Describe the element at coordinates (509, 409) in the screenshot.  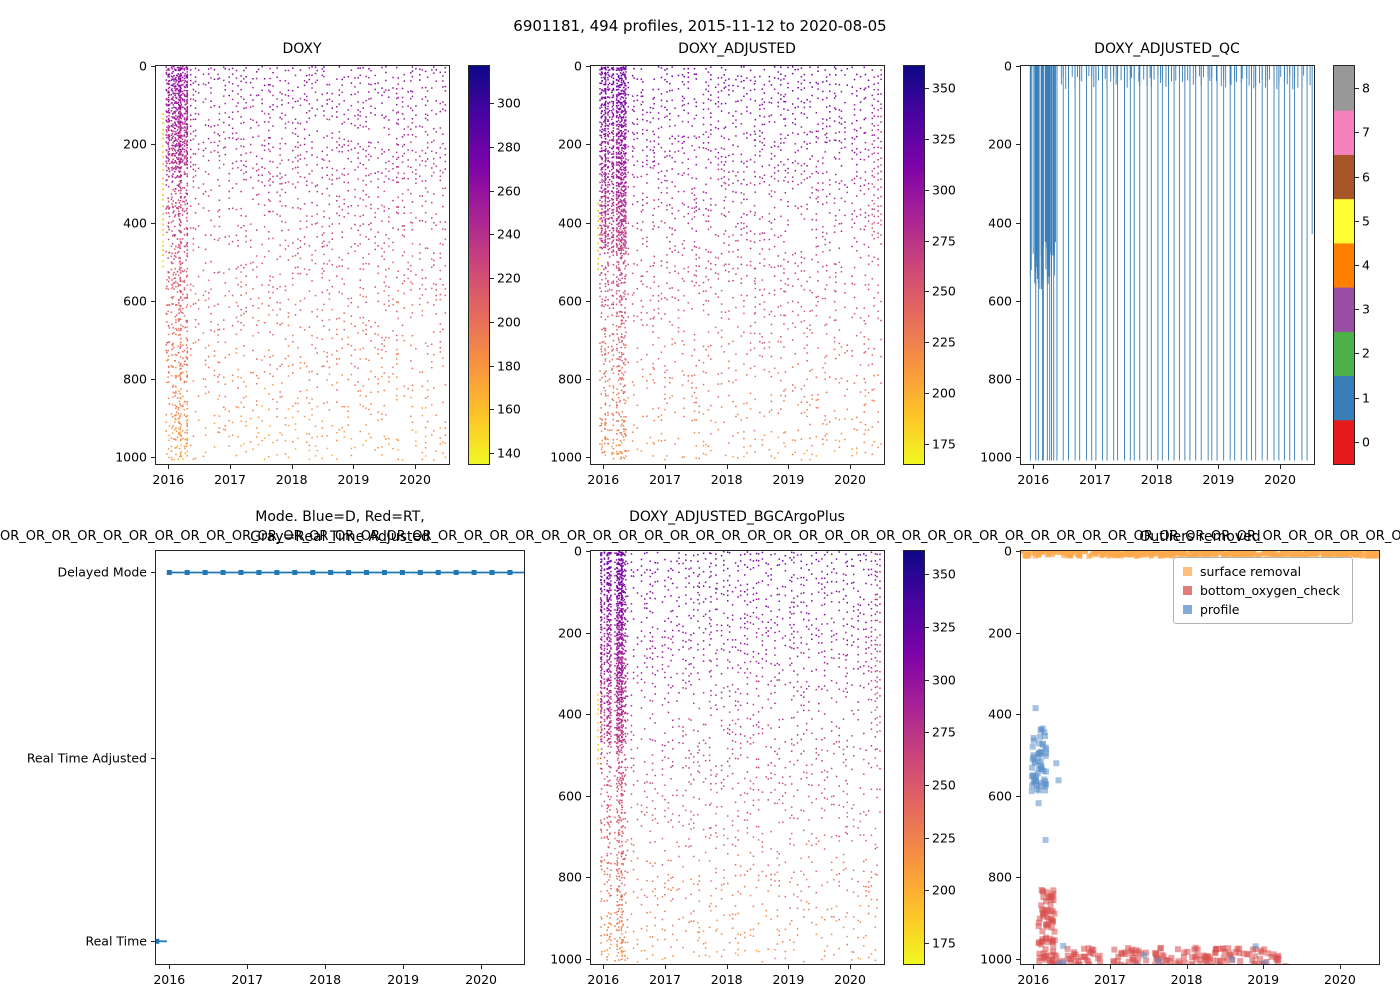
I see `colorbar-tick-label: 160` at that location.